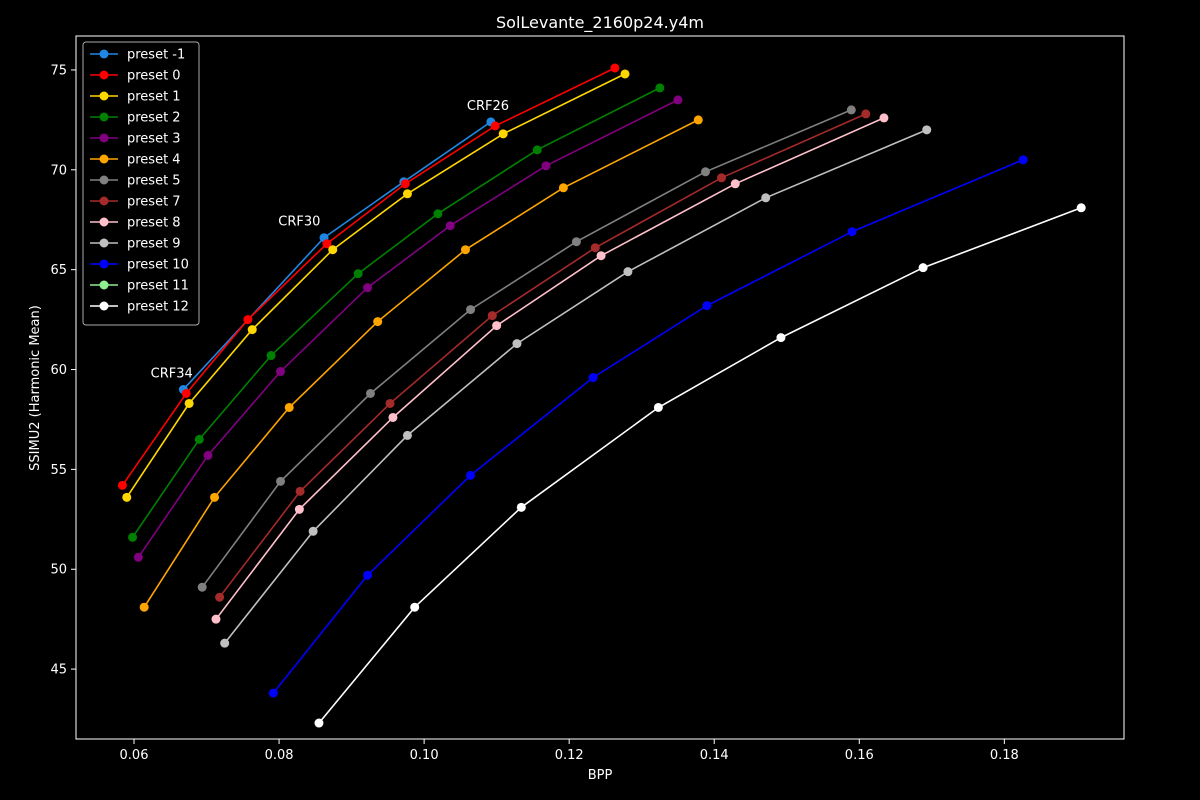  I want to click on crf-annotation: CRF30, so click(299, 222).